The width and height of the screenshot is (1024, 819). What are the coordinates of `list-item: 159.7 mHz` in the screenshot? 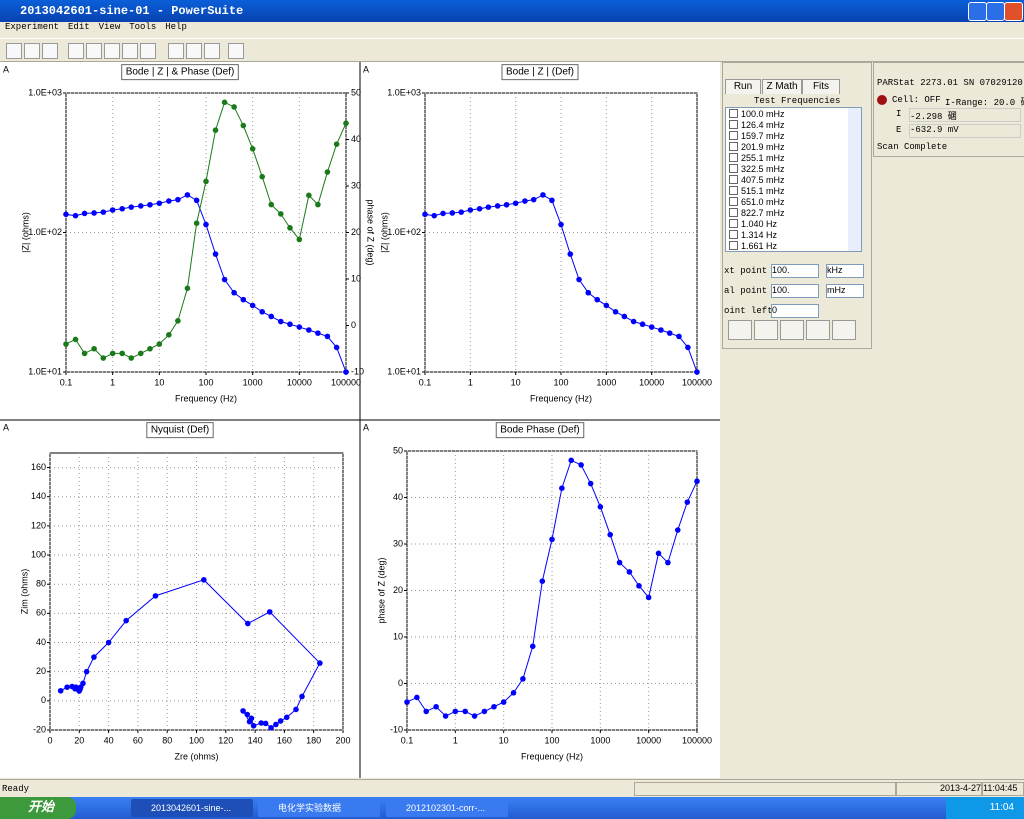 It's located at (757, 136).